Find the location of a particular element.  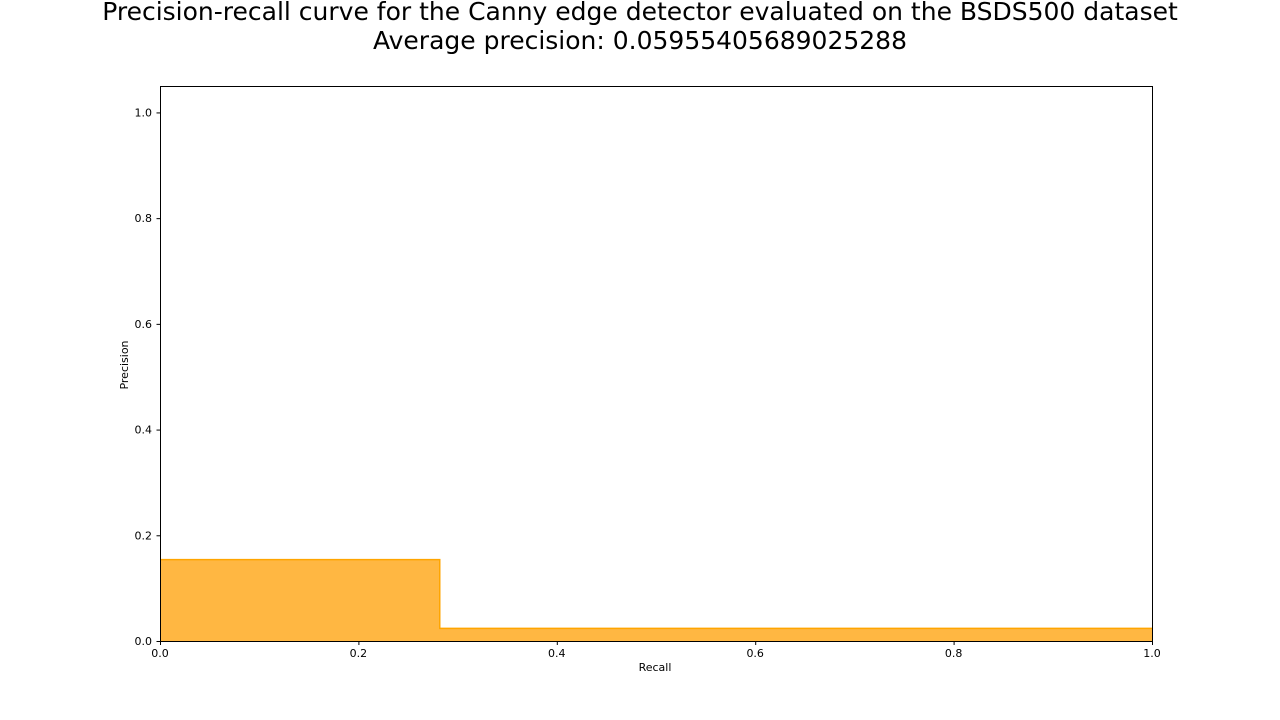

x-tick-label: 0.0 is located at coordinates (160, 653).